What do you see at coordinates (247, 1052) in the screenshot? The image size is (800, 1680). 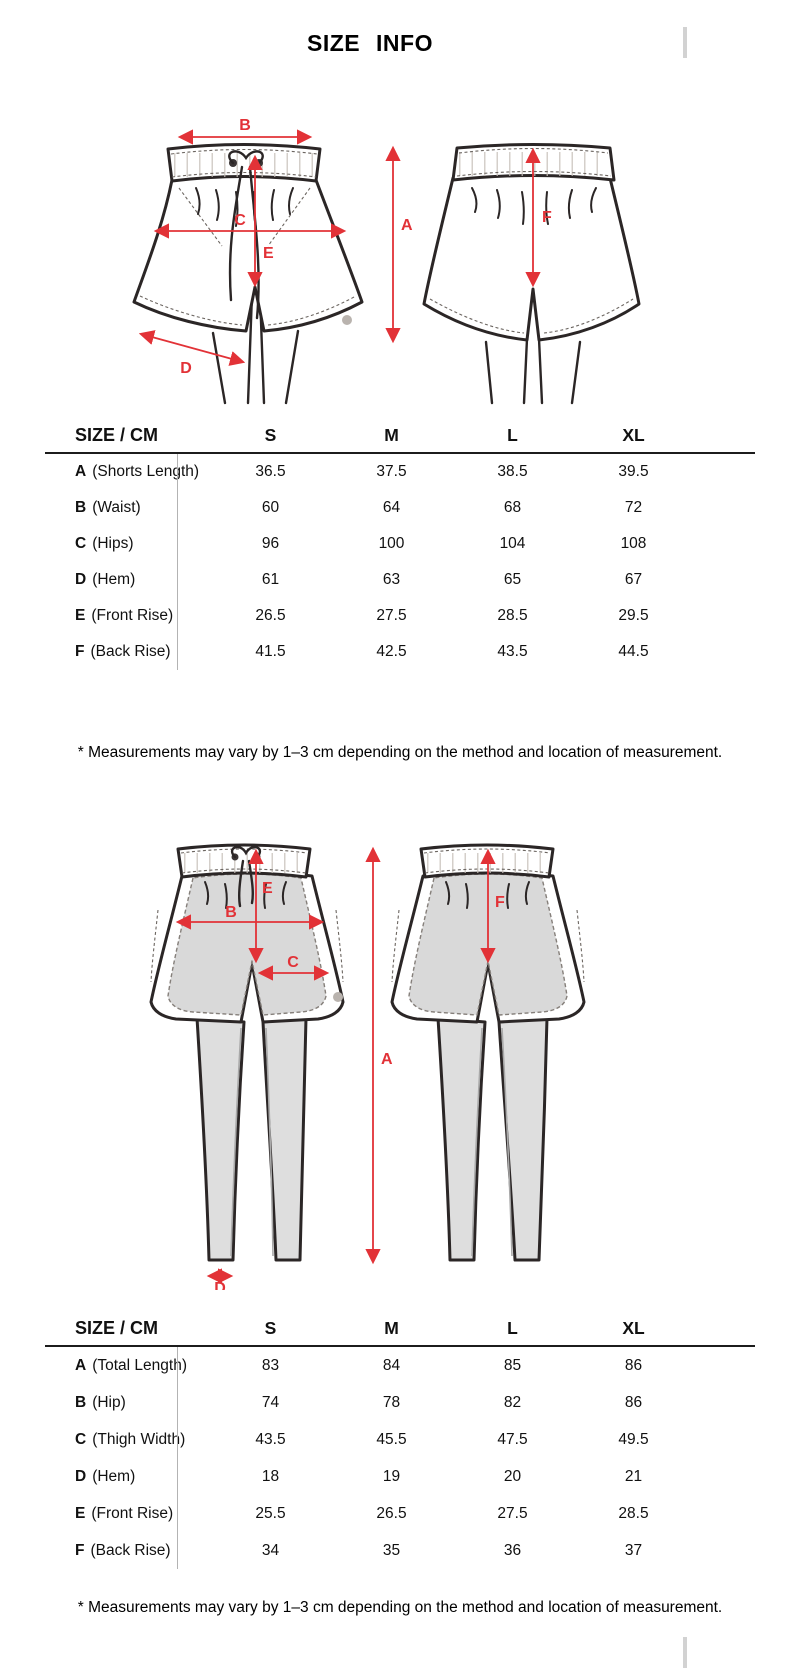 I see `leggings-front-view` at bounding box center [247, 1052].